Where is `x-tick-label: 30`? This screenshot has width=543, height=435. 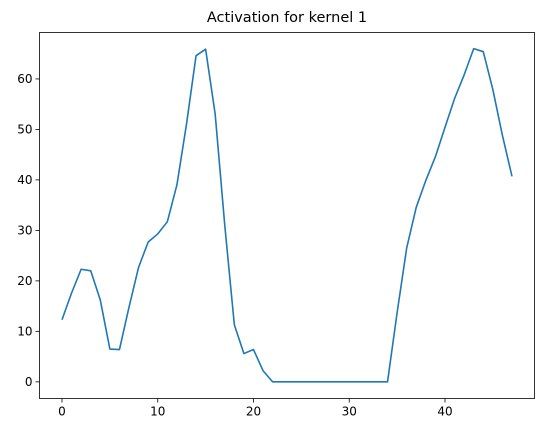
x-tick-label: 30 is located at coordinates (349, 412).